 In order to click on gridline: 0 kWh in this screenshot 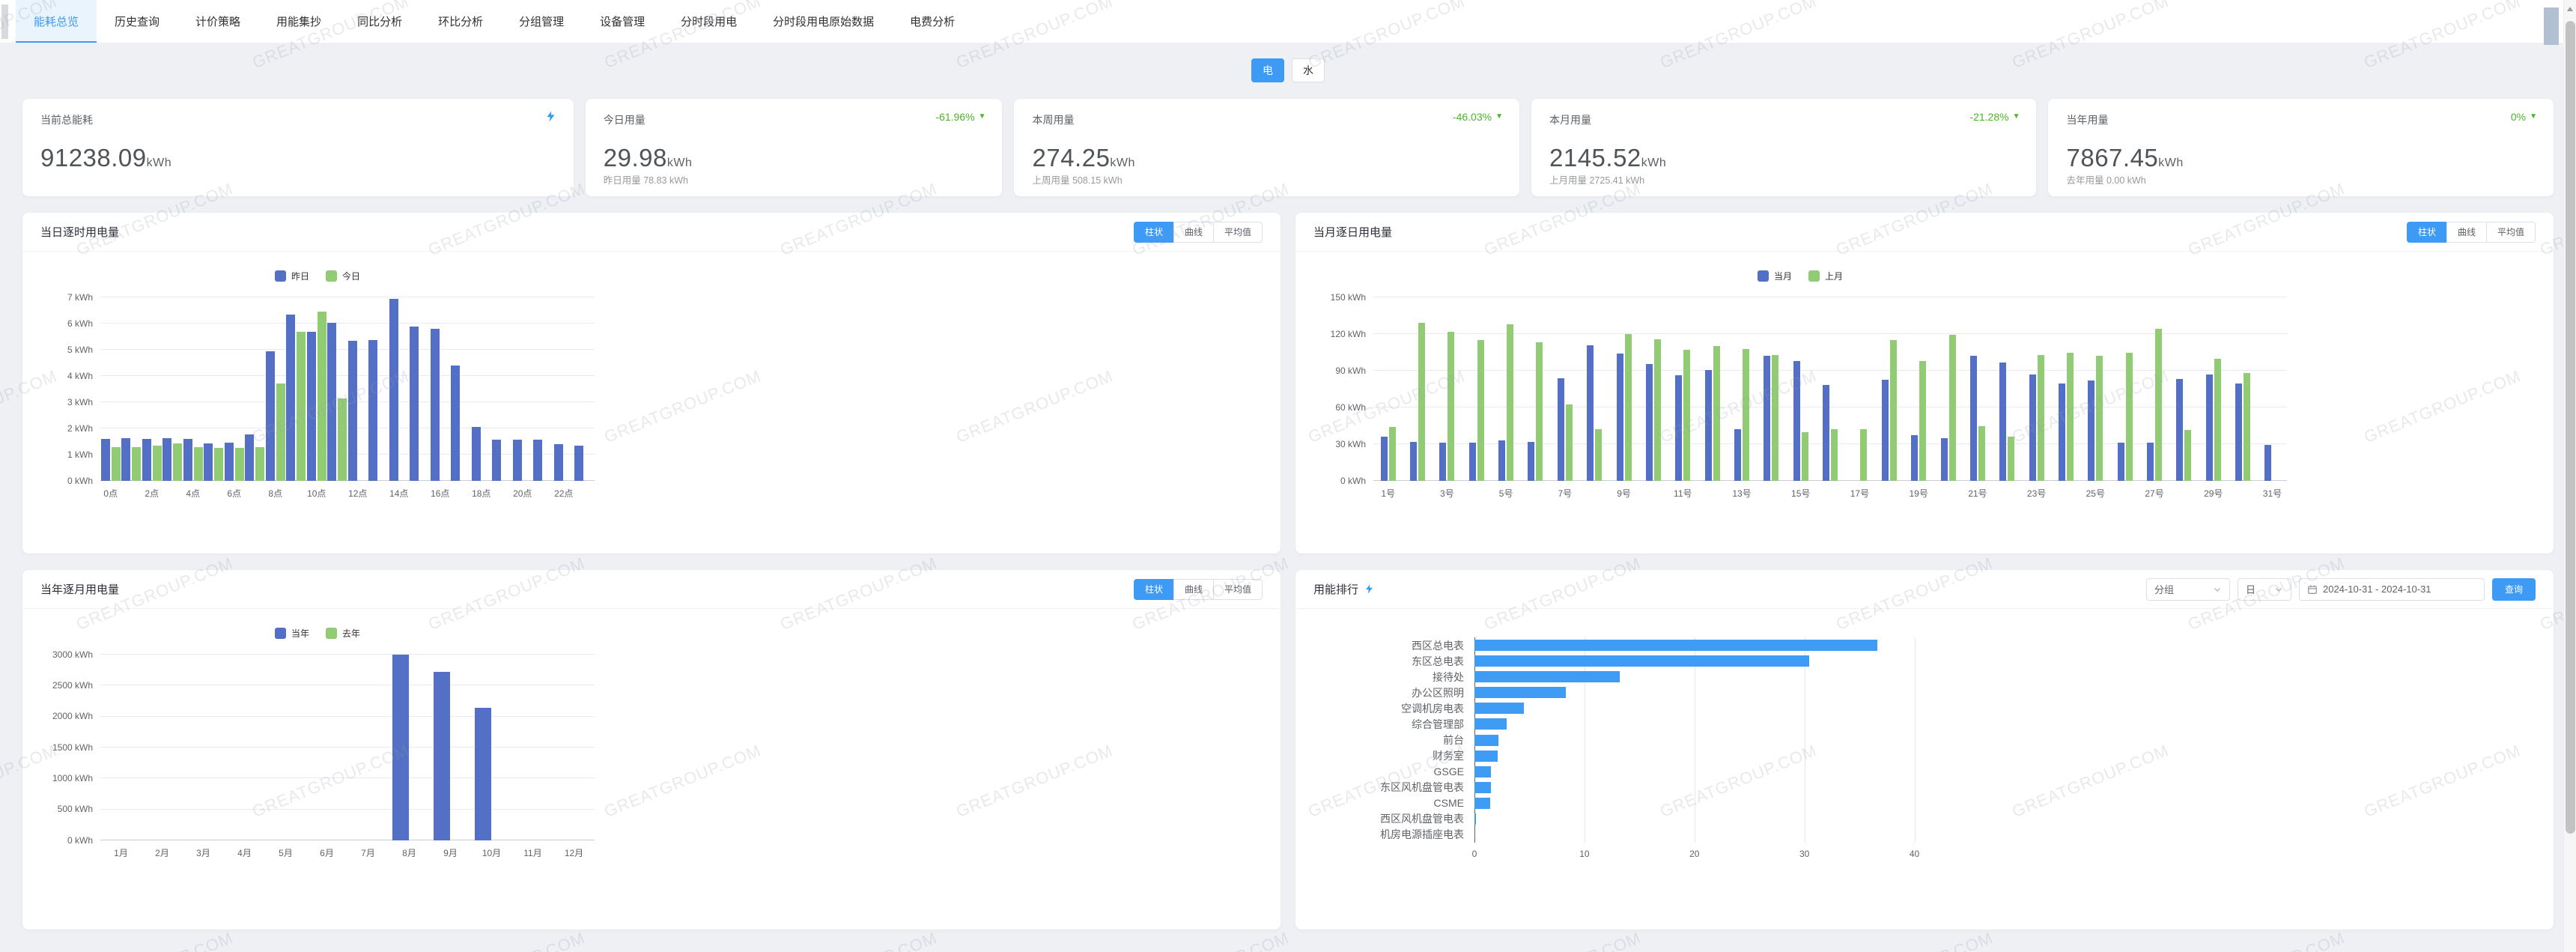, I will do `click(331, 481)`.